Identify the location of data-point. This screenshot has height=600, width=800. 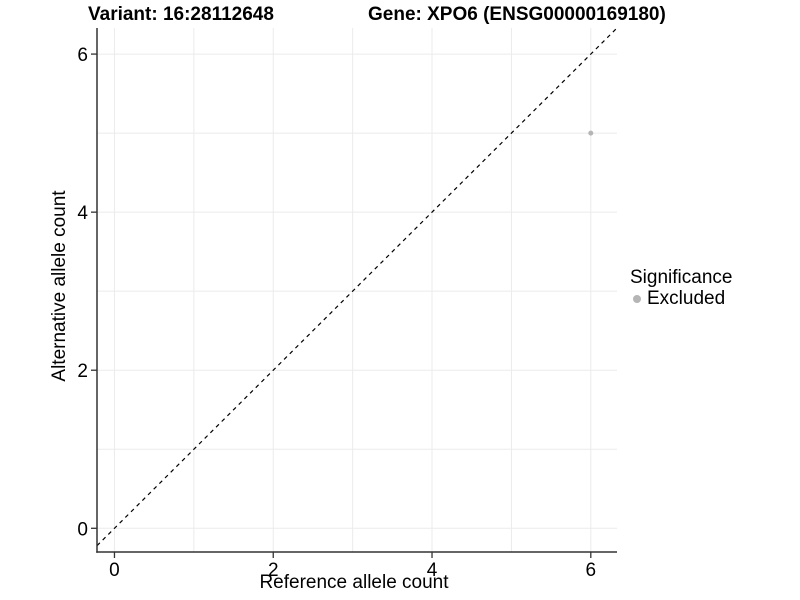
(591, 133).